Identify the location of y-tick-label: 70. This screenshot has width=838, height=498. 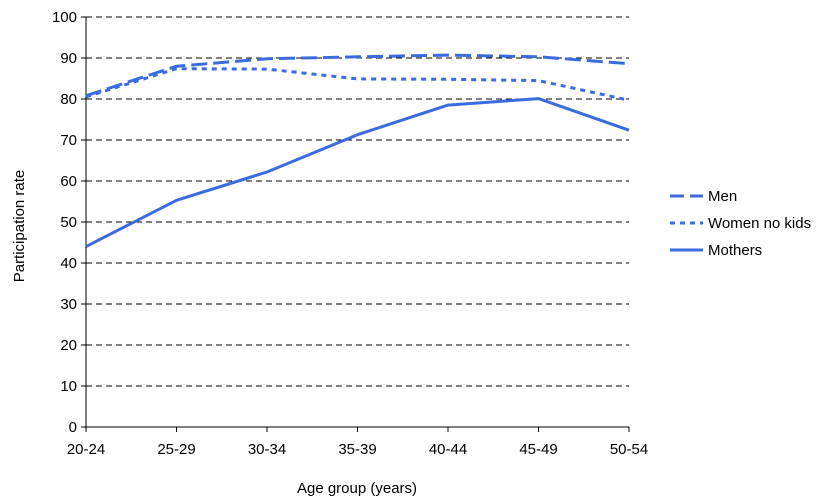
(68, 140).